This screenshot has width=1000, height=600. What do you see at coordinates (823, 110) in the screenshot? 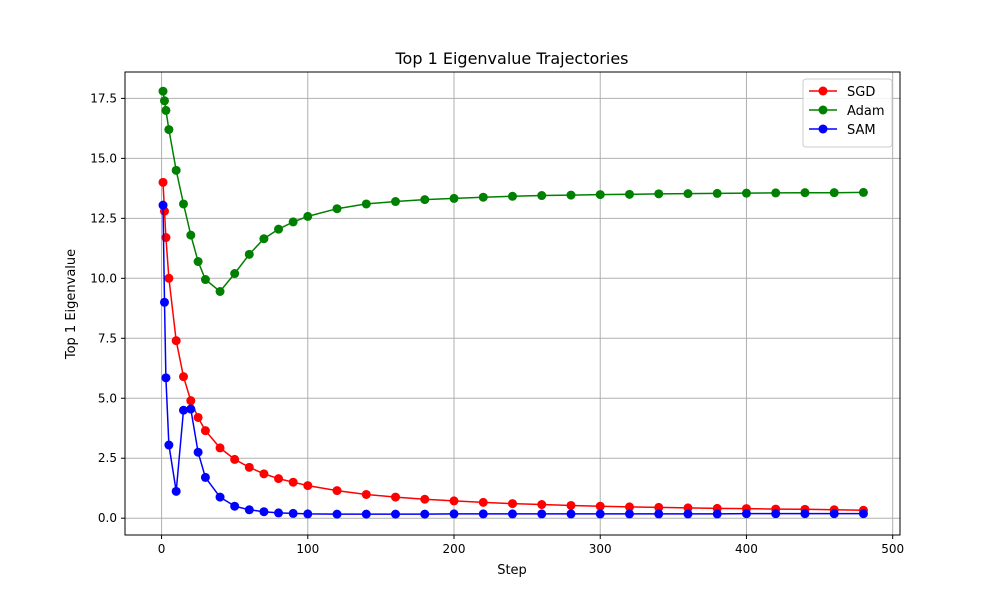
I see `legend-swatch-marker` at bounding box center [823, 110].